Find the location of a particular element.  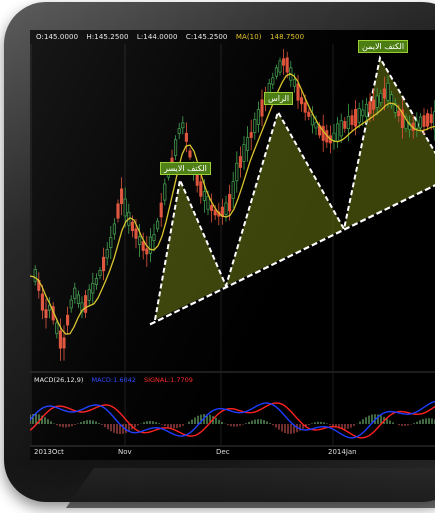

signal-value: SIGNAL:1.7709 is located at coordinates (168, 380).